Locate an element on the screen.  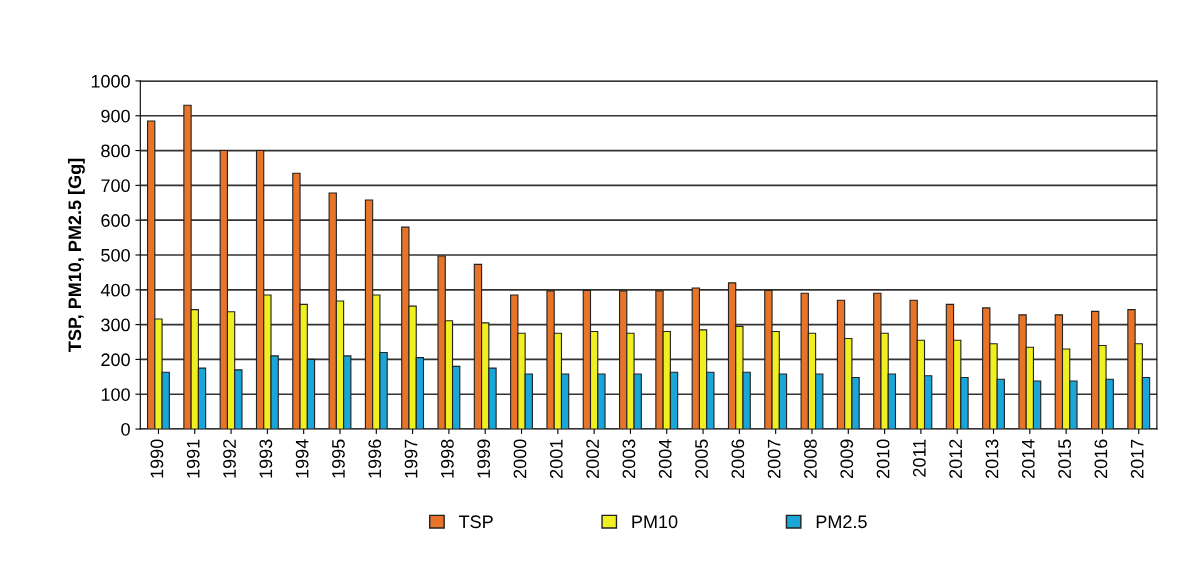
x-tick-label: 2011 is located at coordinates (919, 458).